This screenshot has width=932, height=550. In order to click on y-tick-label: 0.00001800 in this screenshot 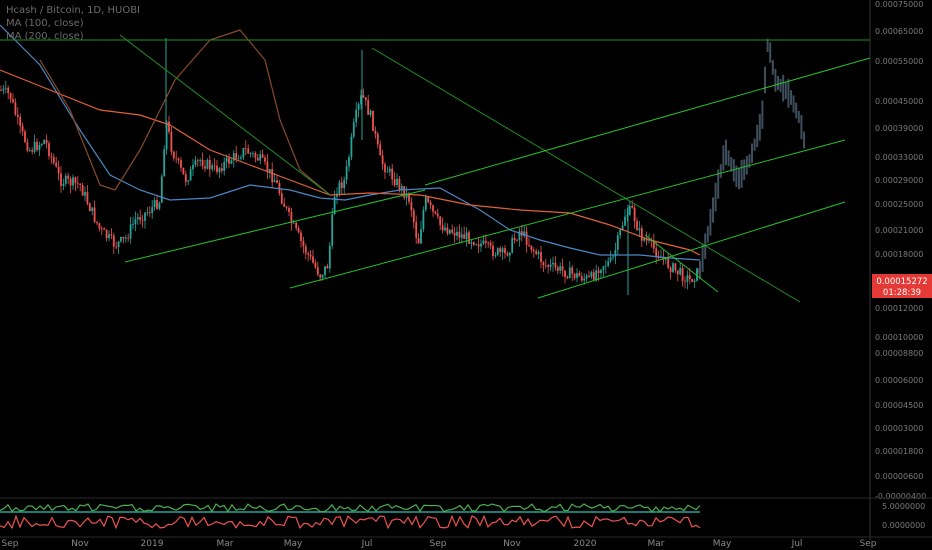, I will do `click(899, 451)`.